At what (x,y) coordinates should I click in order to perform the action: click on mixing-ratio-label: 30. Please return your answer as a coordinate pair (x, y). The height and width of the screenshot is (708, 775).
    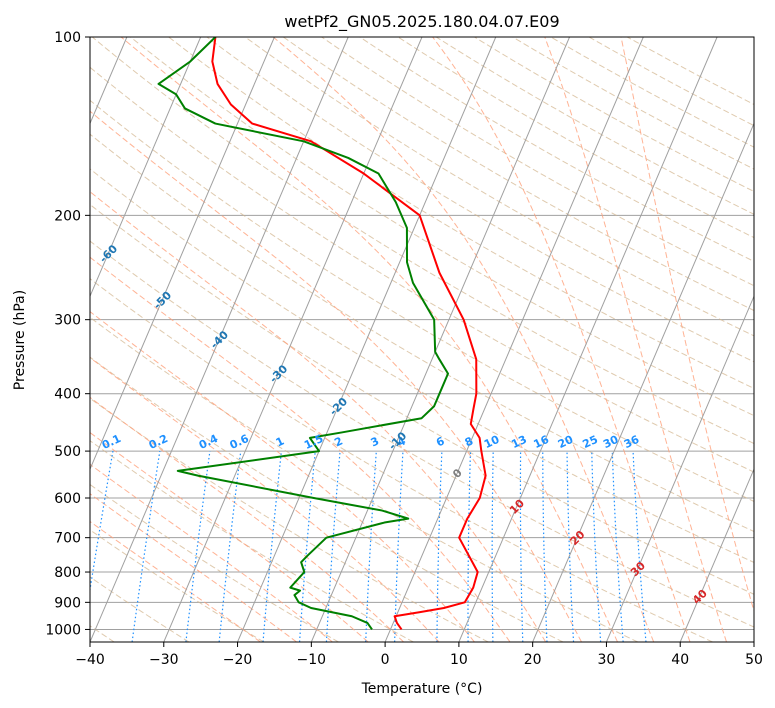
    Looking at the image, I should click on (611, 442).